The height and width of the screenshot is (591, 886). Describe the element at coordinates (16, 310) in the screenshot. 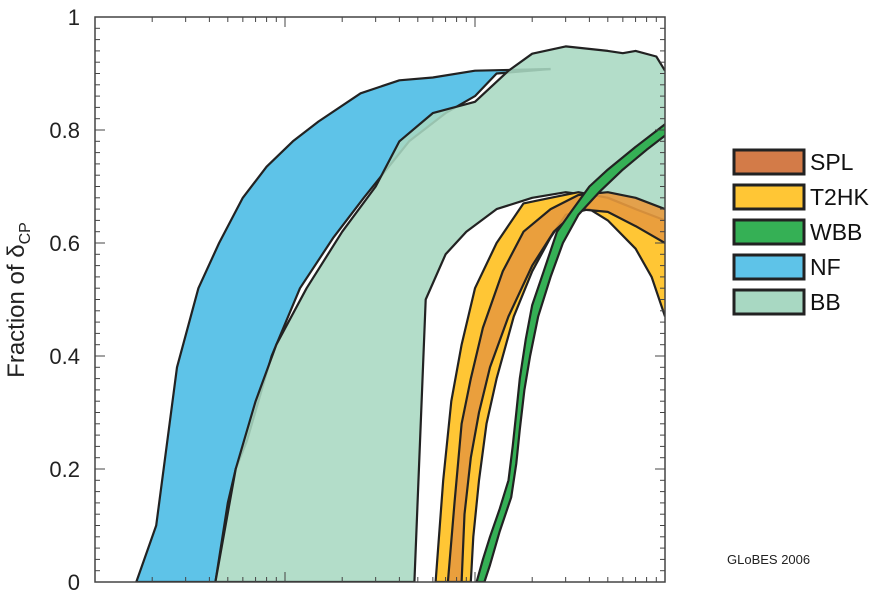

I see `y-axis-label-main: Fraction of δ` at that location.